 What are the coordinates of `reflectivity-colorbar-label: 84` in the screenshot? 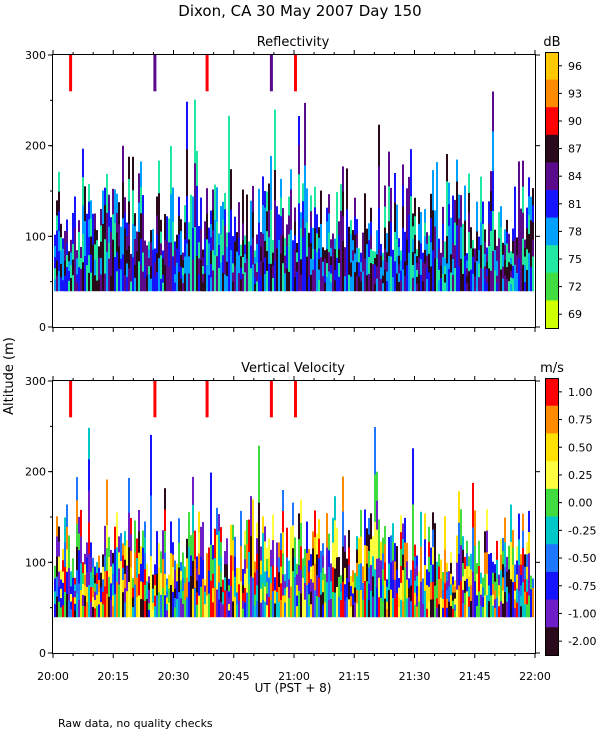 It's located at (575, 176).